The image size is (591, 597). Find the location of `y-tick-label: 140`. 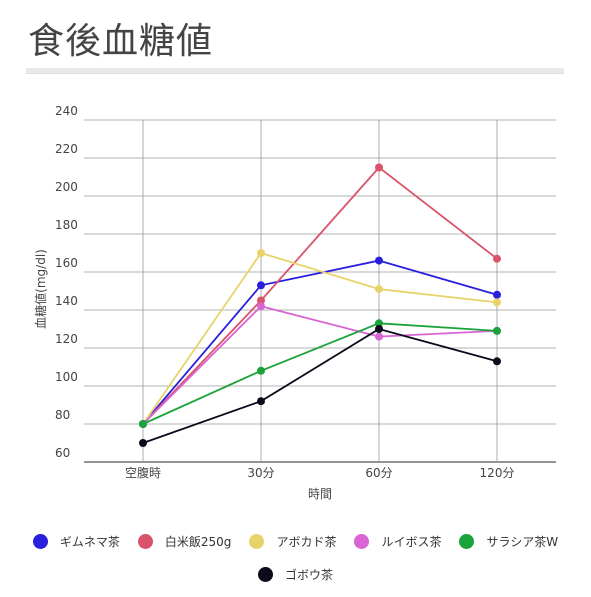

y-tick-label: 140 is located at coordinates (66, 301).